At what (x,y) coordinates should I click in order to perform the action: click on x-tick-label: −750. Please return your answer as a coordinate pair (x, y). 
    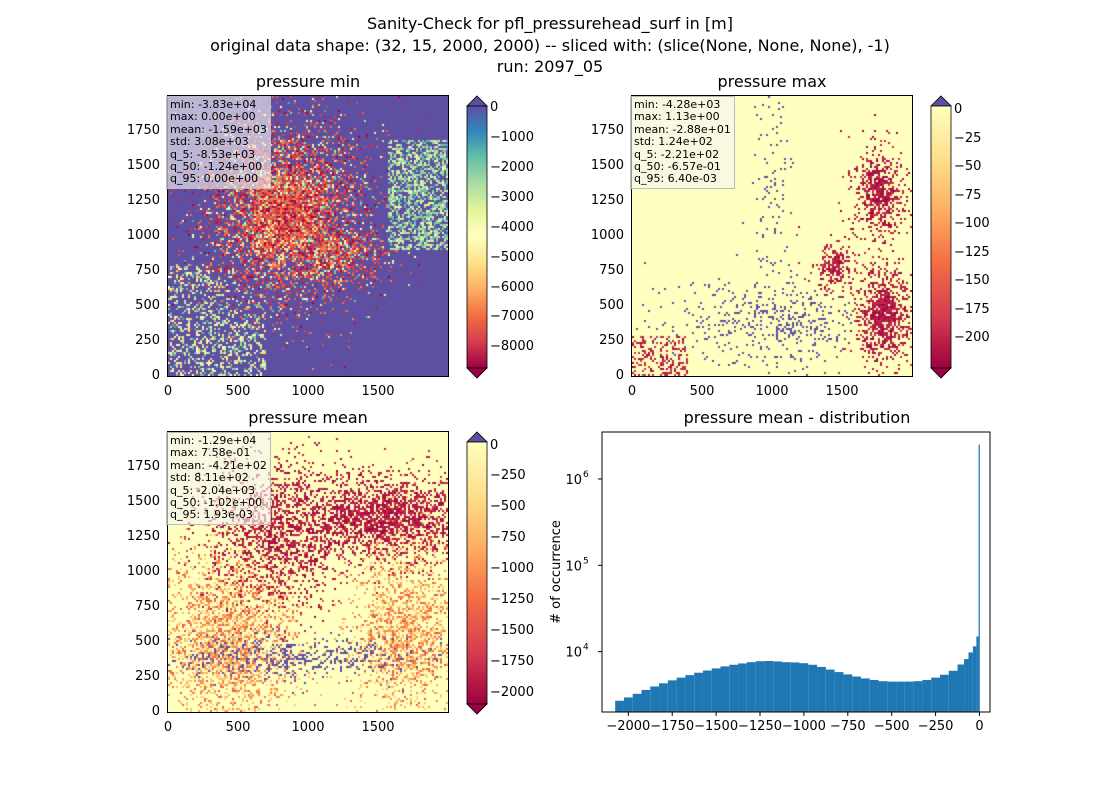
    Looking at the image, I should click on (848, 726).